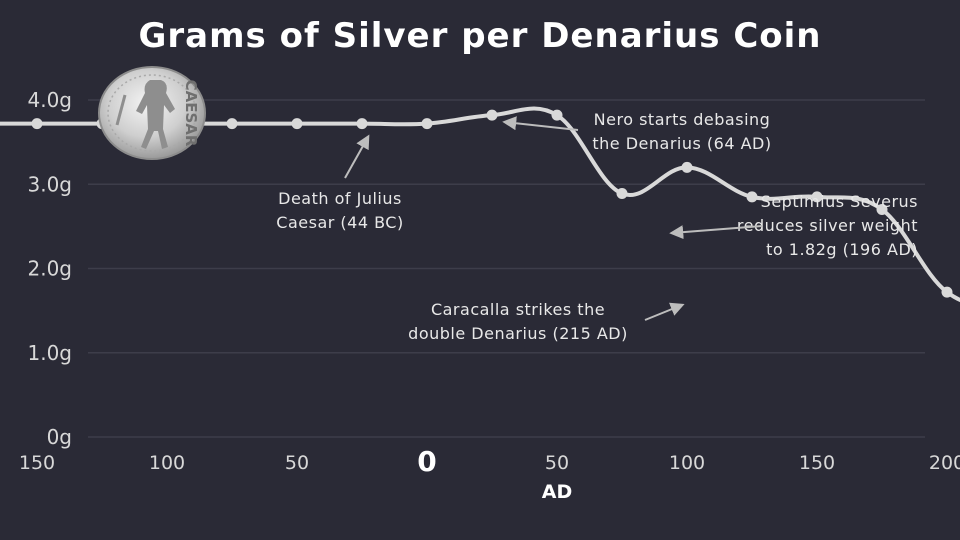 This screenshot has width=960, height=540. I want to click on x-axis: 25020015010050050100150200250300350BCAD, so click(489, 474).